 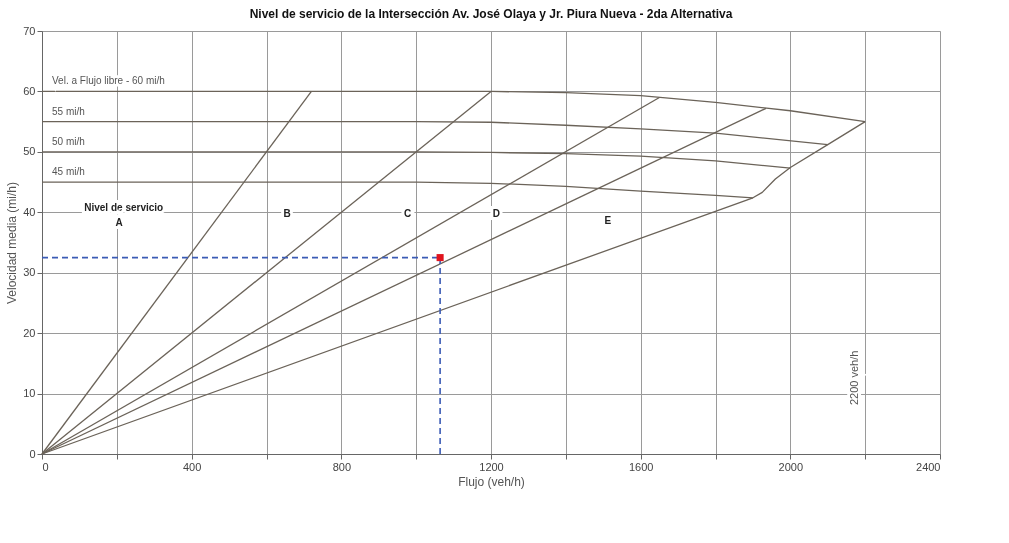 I want to click on y-tick-label: 30, so click(x=29, y=272).